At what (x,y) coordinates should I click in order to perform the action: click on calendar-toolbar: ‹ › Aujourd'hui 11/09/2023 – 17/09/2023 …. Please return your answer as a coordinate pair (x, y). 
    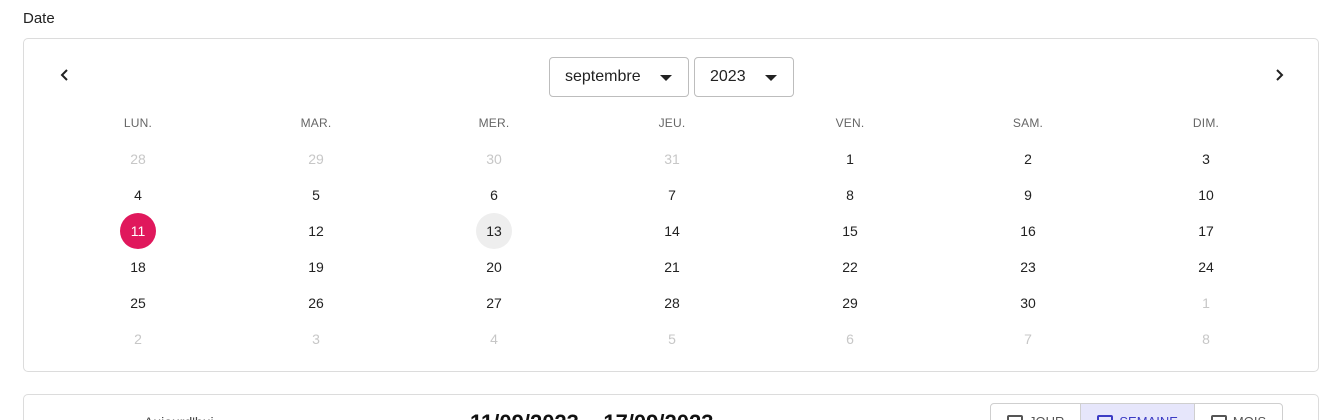
    Looking at the image, I should click on (671, 407).